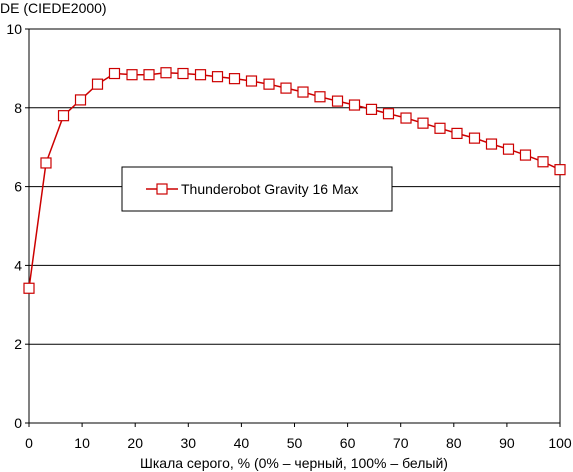 The height and width of the screenshot is (472, 573). What do you see at coordinates (18, 265) in the screenshot?
I see `y-tick-label: 4` at bounding box center [18, 265].